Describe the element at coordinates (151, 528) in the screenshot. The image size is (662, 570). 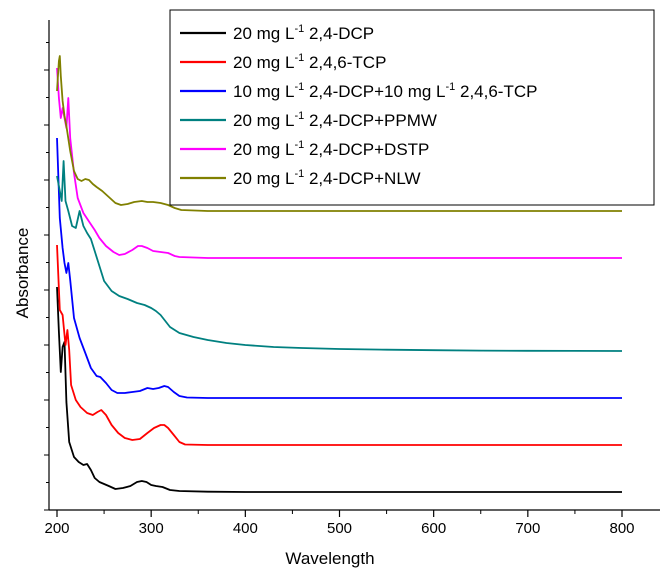
I see `x-tick-label: 300` at that location.